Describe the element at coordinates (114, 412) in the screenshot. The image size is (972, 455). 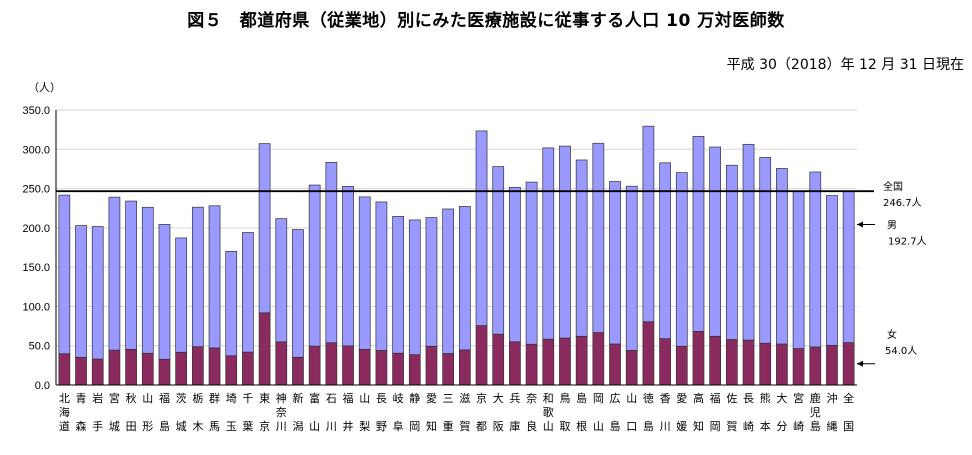
I see `category-label: 宮城` at that location.